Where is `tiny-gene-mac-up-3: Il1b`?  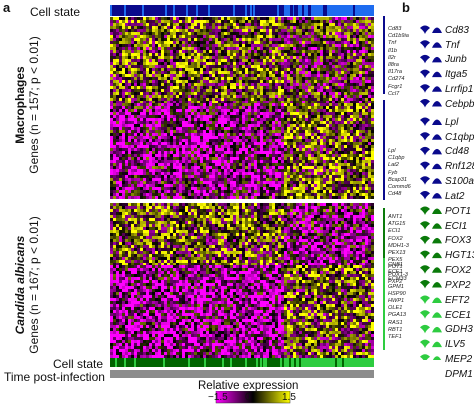 tiny-gene-mac-up-3: Il1b is located at coordinates (398, 51).